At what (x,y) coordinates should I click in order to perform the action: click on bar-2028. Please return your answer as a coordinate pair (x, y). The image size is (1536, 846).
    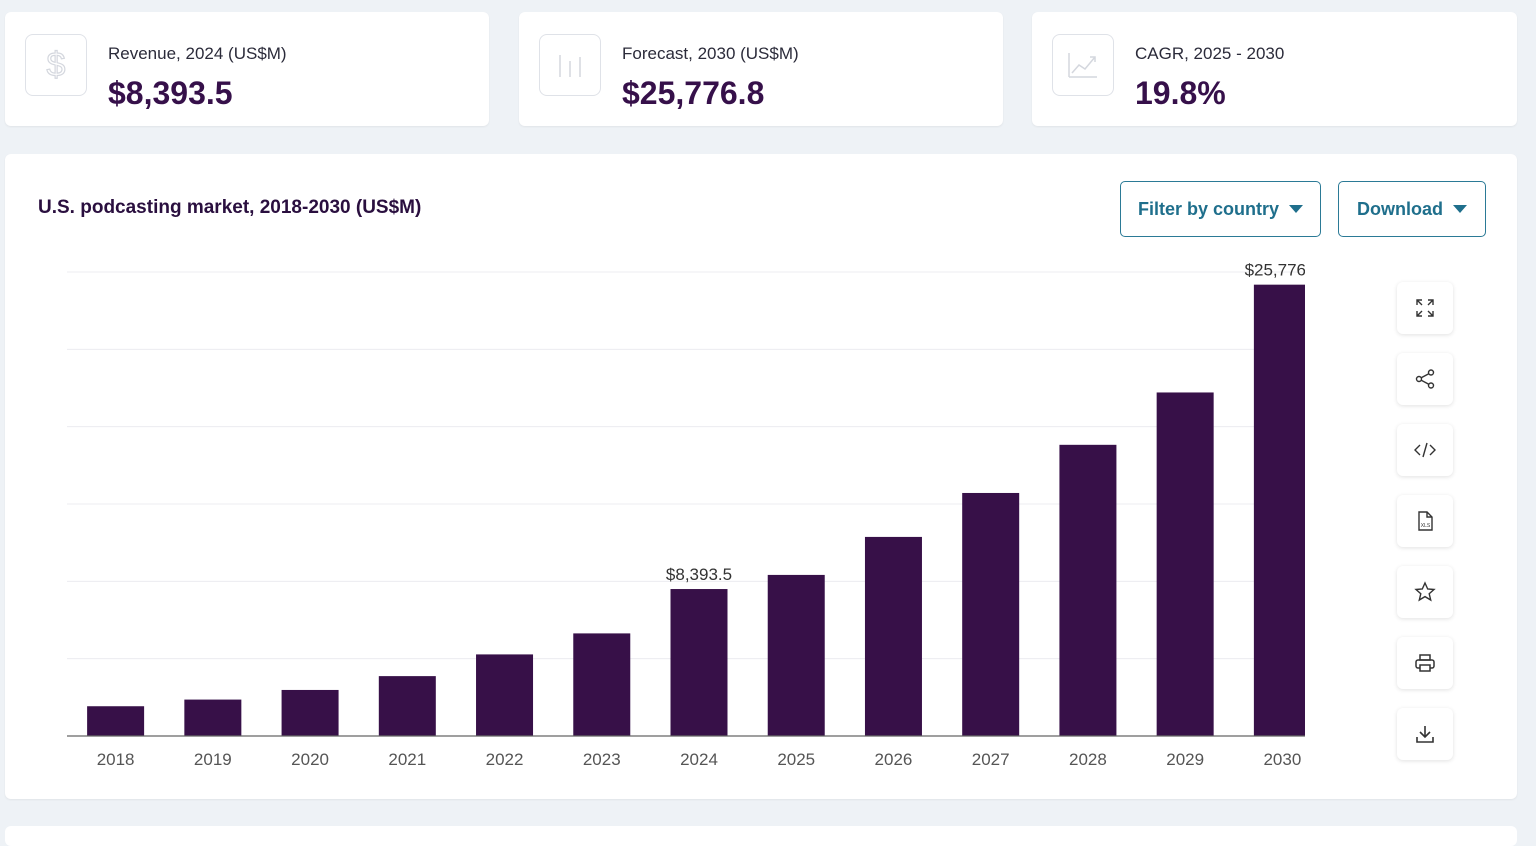
    Looking at the image, I should click on (1088, 590).